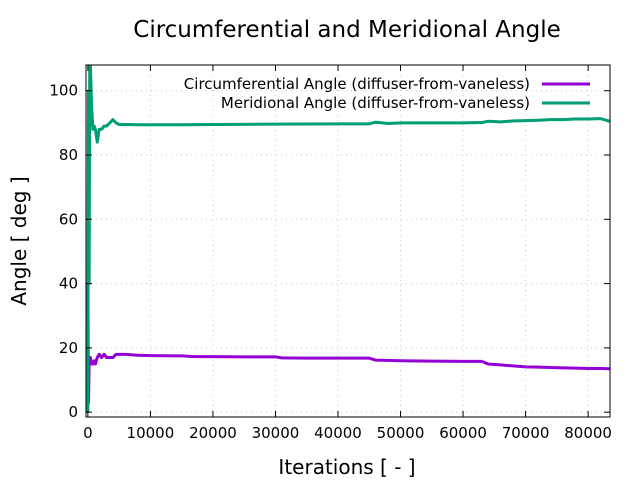  What do you see at coordinates (73, 412) in the screenshot?
I see `y-tick-label: 0` at bounding box center [73, 412].